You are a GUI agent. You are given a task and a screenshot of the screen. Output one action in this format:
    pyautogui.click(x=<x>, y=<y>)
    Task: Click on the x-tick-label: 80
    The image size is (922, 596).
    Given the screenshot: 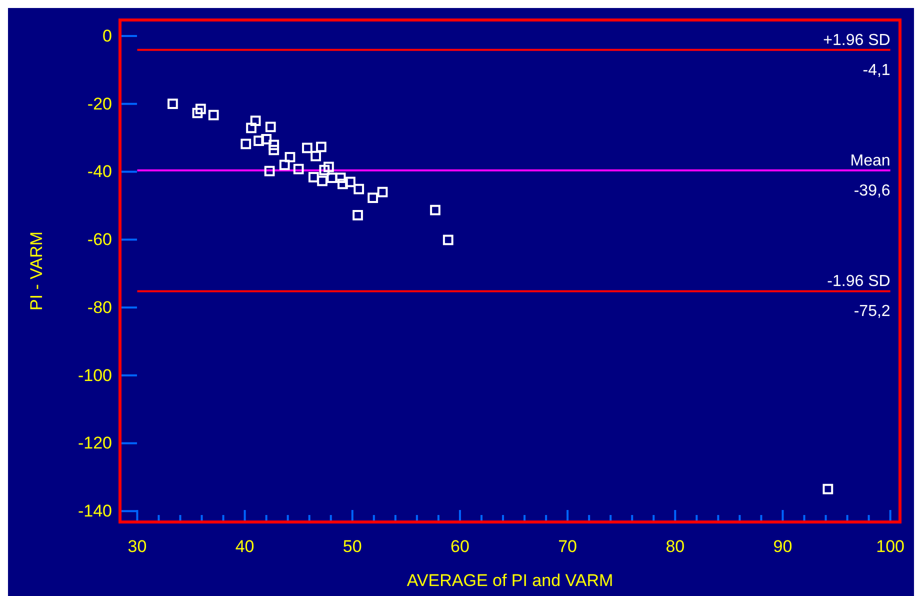 What is the action you would take?
    pyautogui.click(x=675, y=546)
    